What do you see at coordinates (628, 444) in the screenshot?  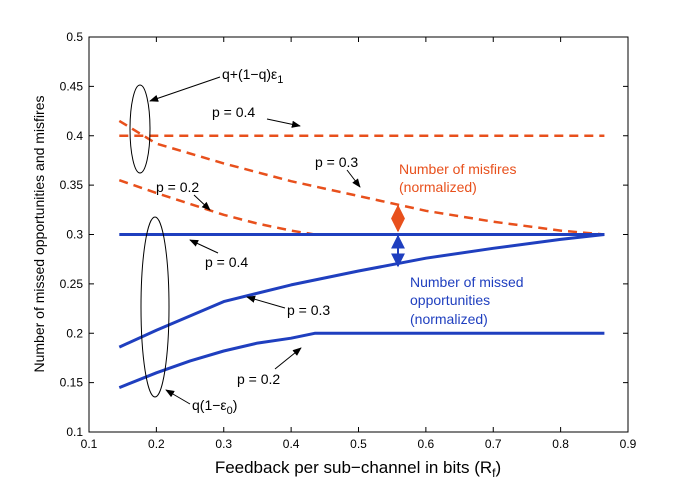 I see `x-tick-label: 0.9` at bounding box center [628, 444].